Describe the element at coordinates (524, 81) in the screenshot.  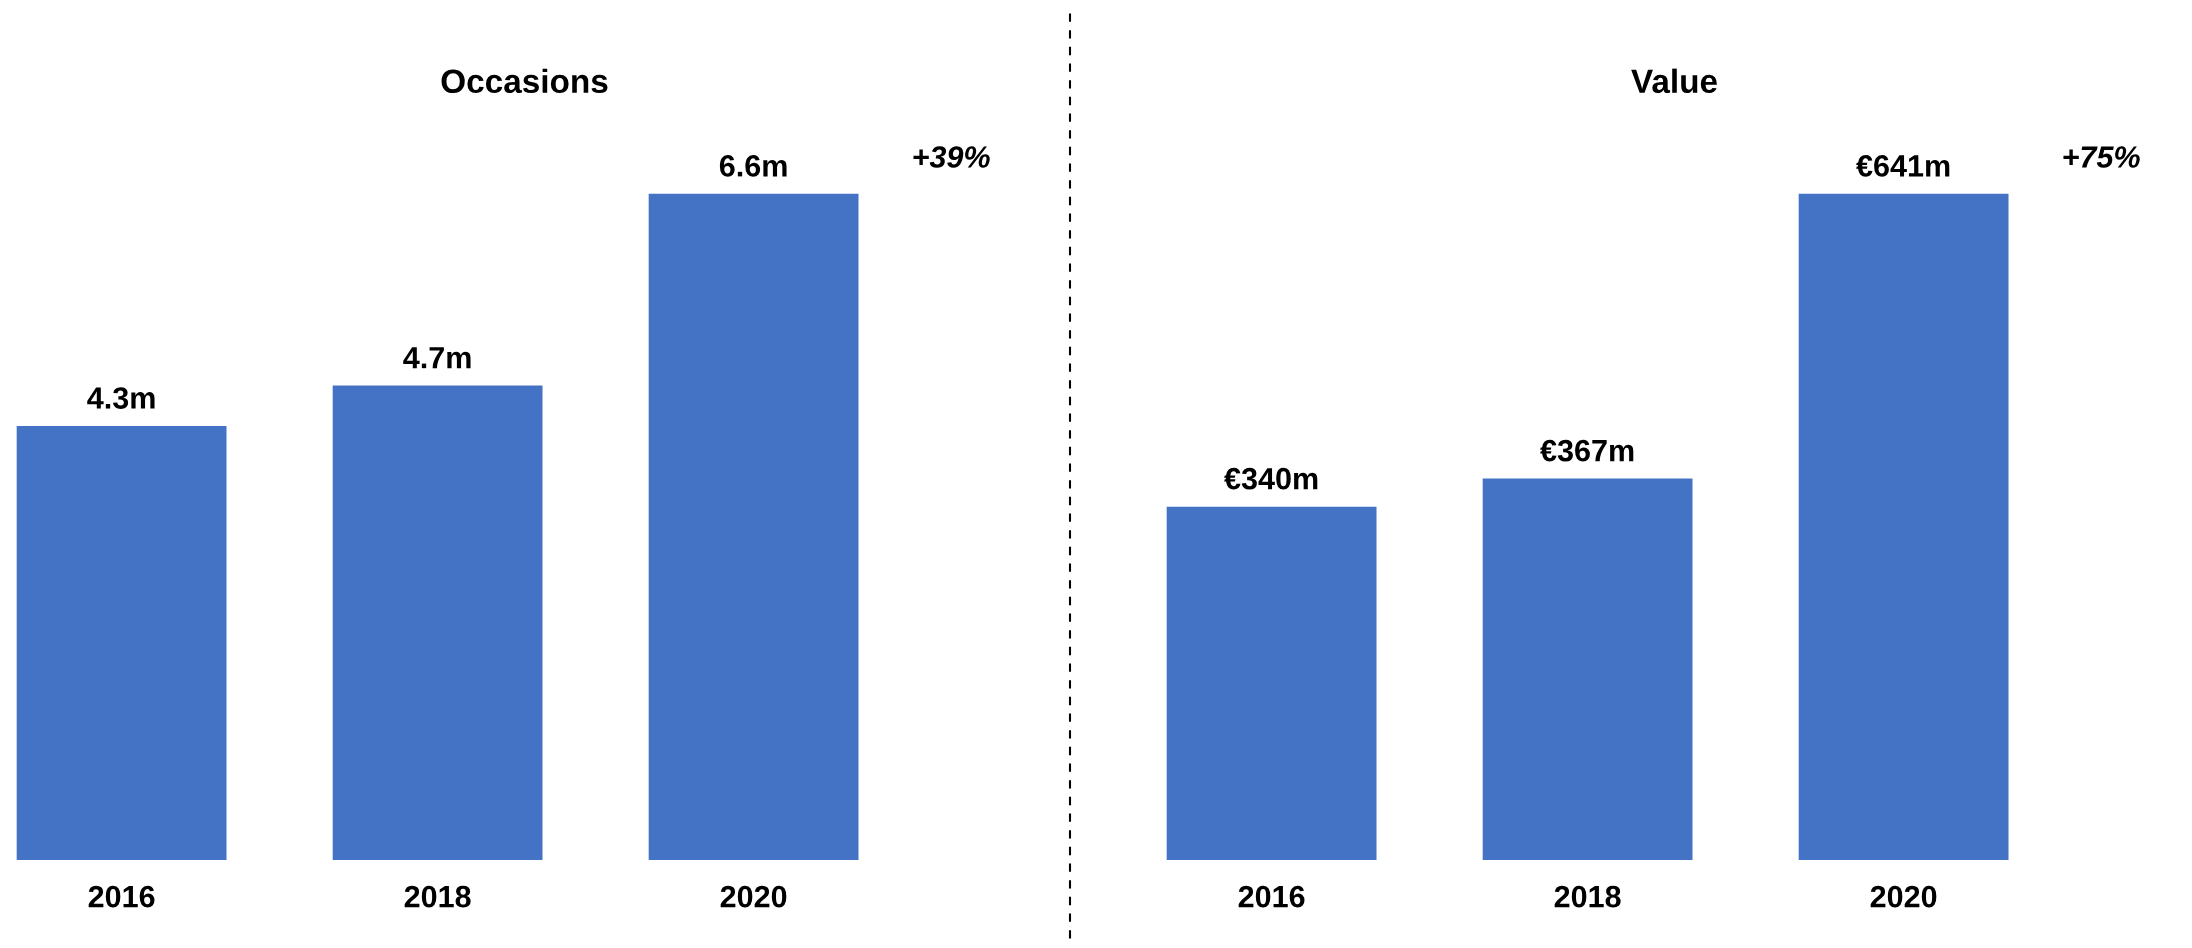
I see `chart-title: Occasions` at that location.